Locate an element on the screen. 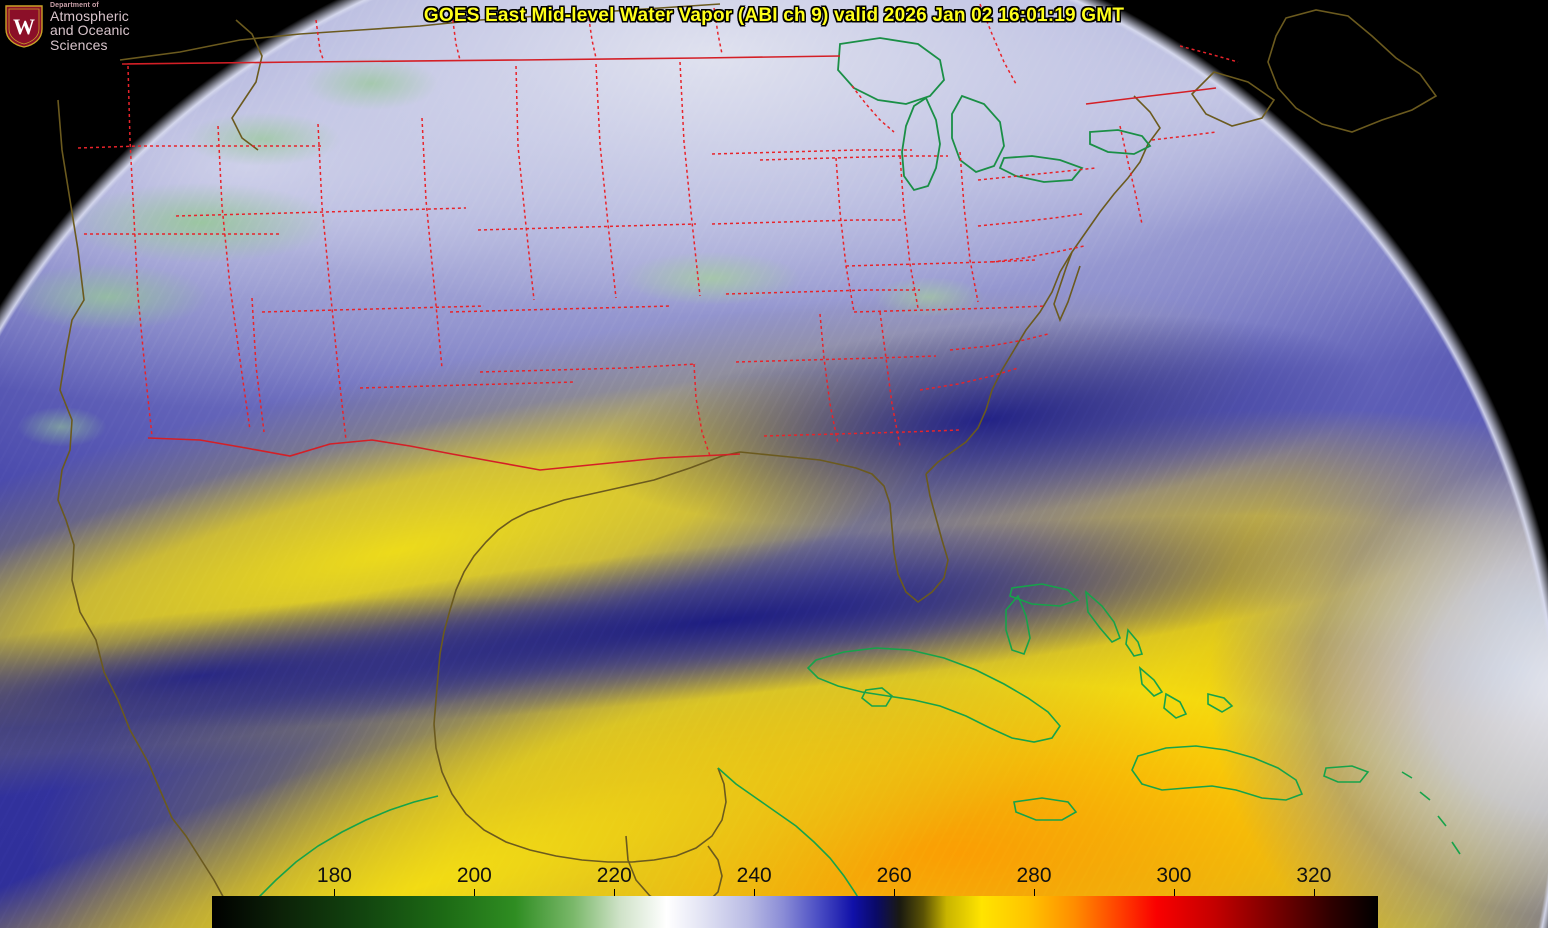 The width and height of the screenshot is (1548, 928). state-boundary-tn-nc is located at coordinates (950, 309).